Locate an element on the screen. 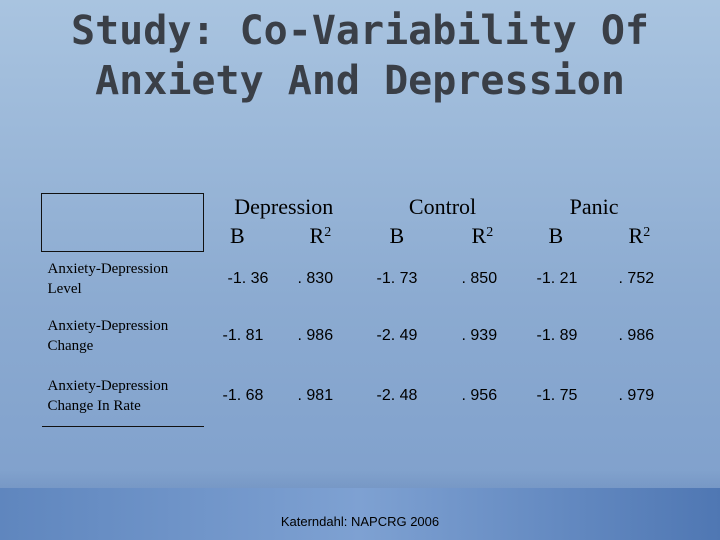 This screenshot has width=720, height=540. cell-control-r2: . 939 is located at coordinates (479, 335).